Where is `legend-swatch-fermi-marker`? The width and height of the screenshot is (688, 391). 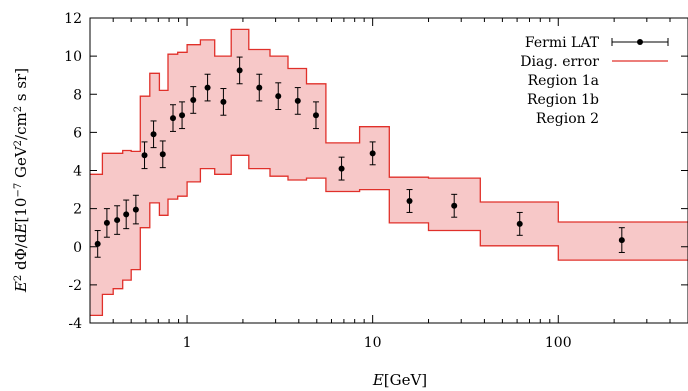 legend-swatch-fermi-marker is located at coordinates (640, 42).